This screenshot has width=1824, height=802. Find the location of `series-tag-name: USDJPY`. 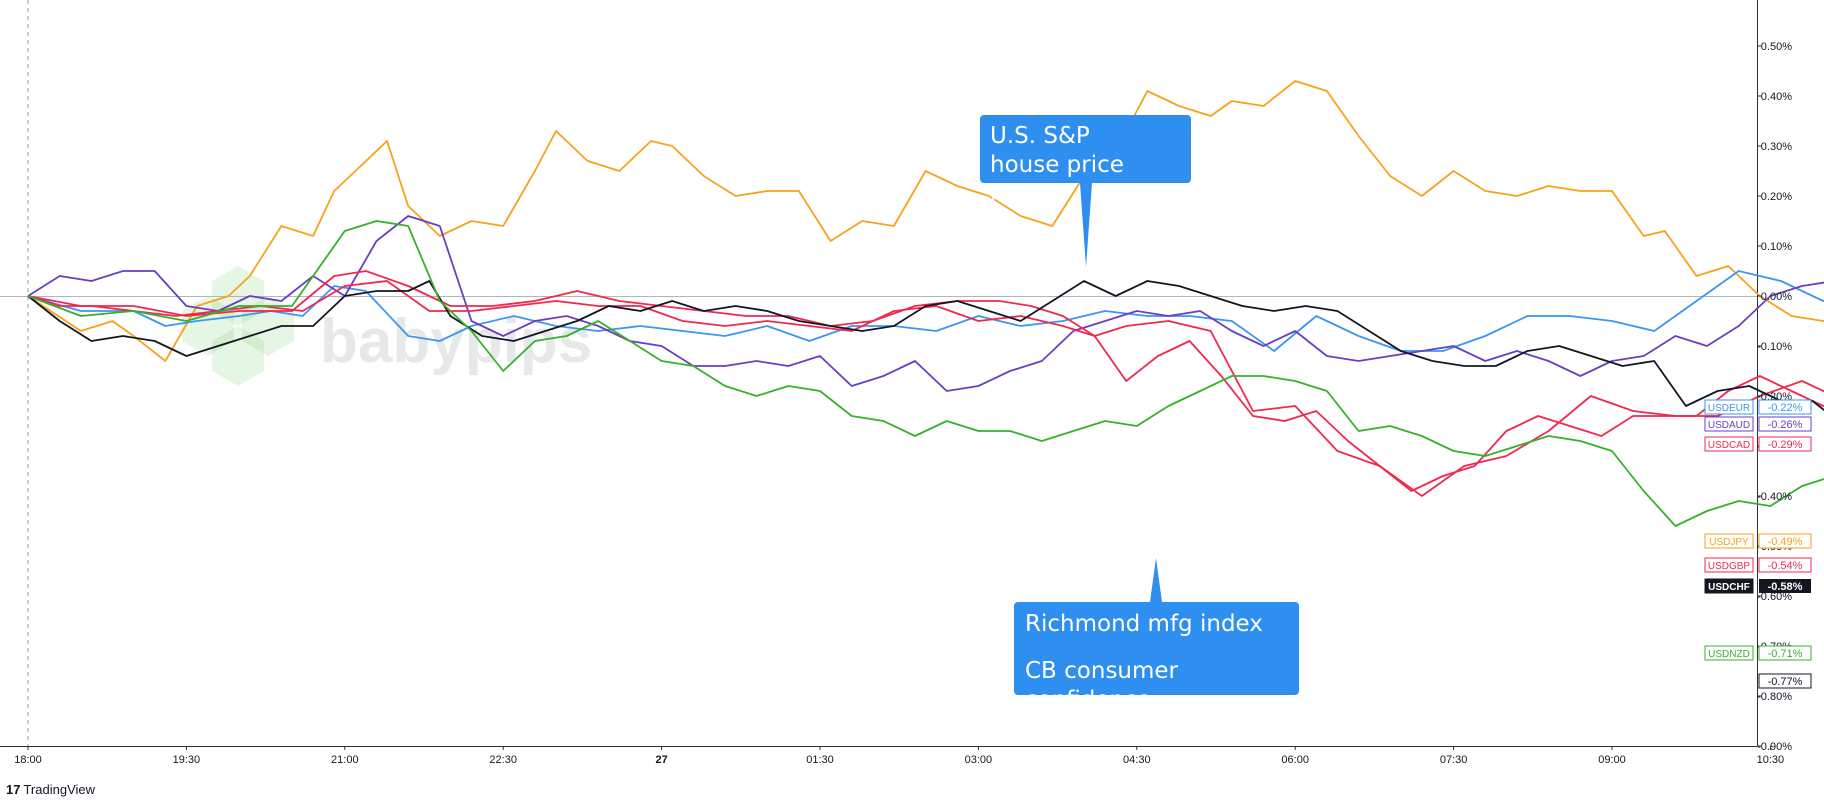

series-tag-name: USDJPY is located at coordinates (1729, 542).